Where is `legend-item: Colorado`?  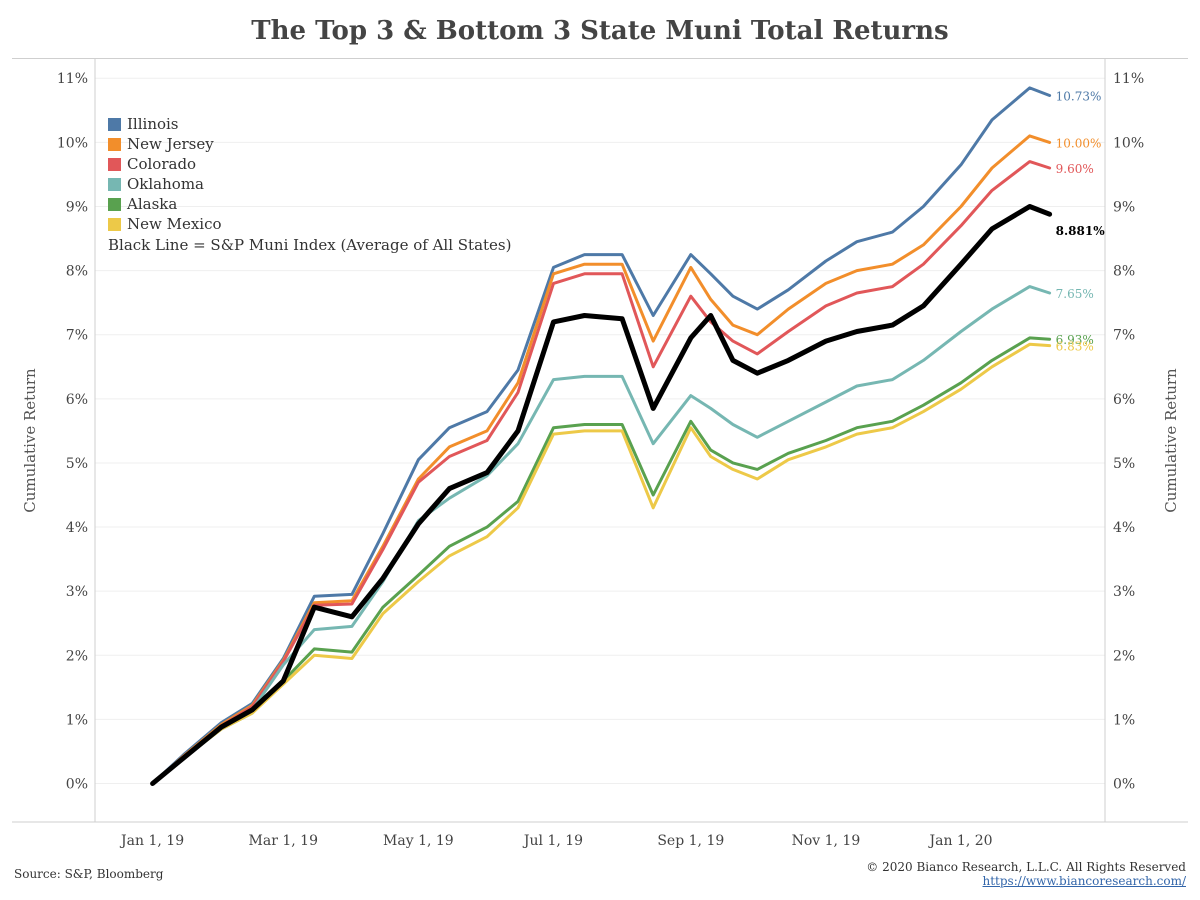
legend-item: Colorado is located at coordinates (309, 164).